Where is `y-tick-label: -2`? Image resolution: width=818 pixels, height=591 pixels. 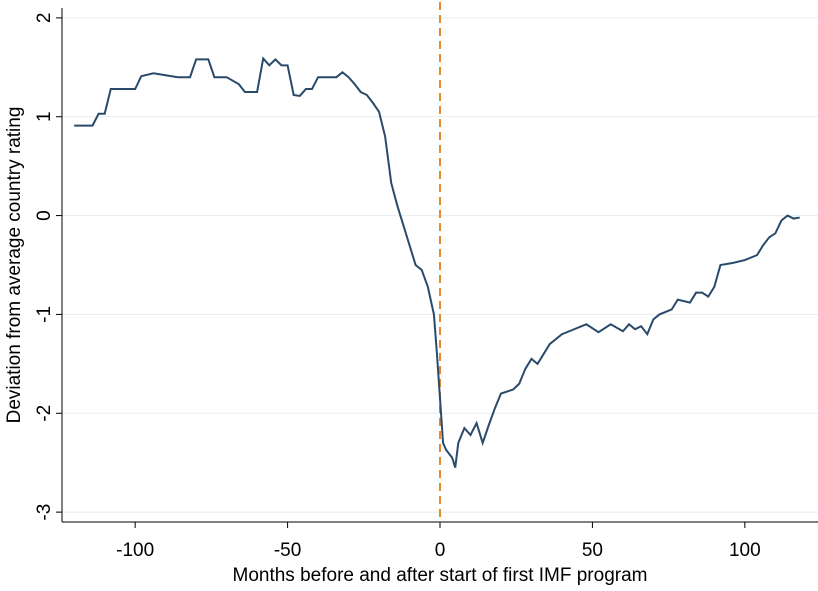
y-tick-label: -2 is located at coordinates (44, 413).